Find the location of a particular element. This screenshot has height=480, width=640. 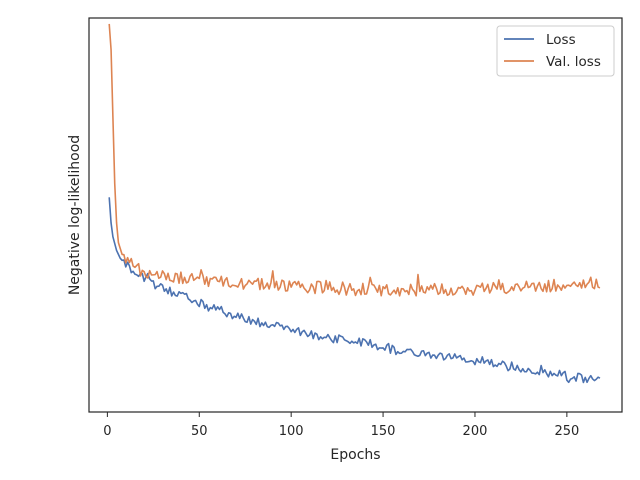

x-tick-label: 0 is located at coordinates (107, 431).